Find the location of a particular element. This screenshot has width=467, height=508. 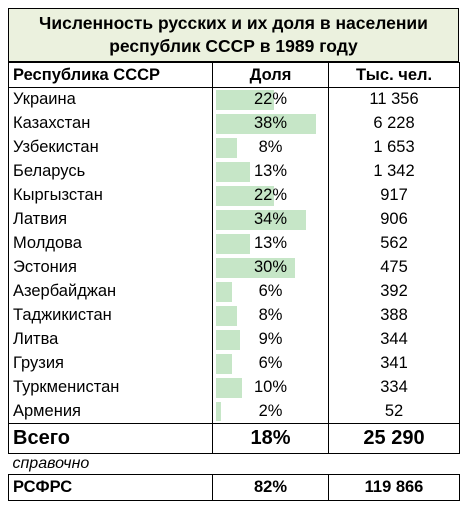

republic-name: Туркменистан is located at coordinates (110, 387).